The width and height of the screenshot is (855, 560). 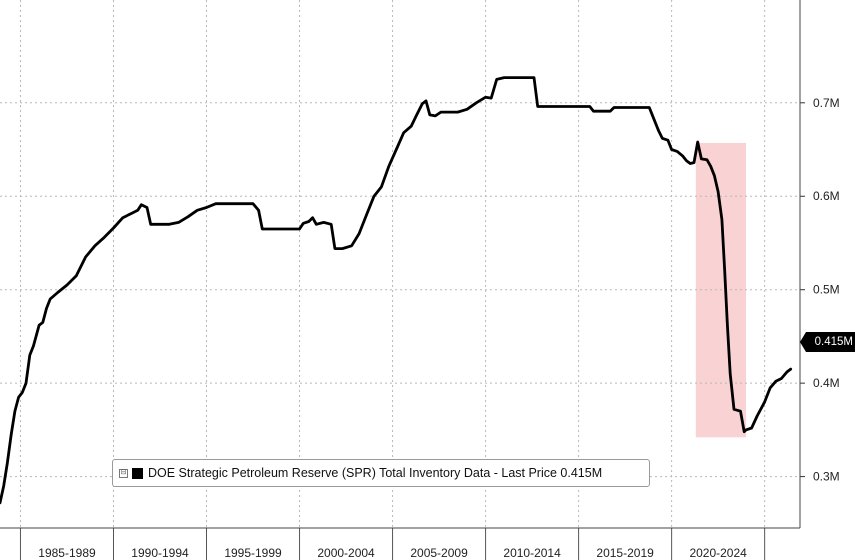 I want to click on y-tick-label: 0.7M, so click(x=826, y=103).